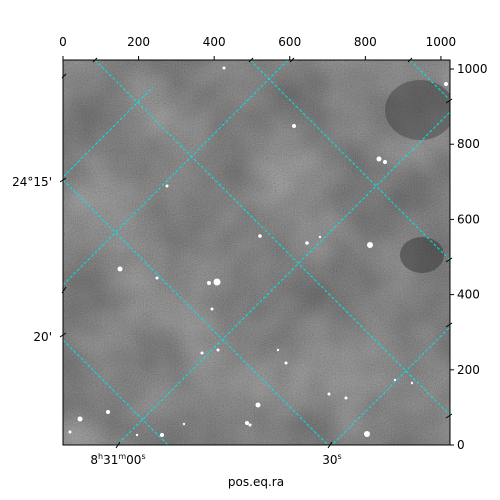  What do you see at coordinates (365, 42) in the screenshot?
I see `x-tick-label: 800` at bounding box center [365, 42].